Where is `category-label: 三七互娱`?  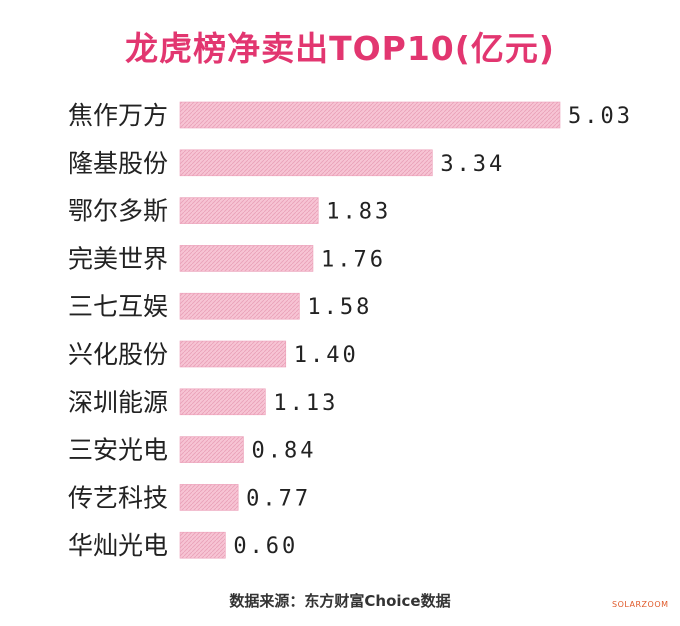 category-label: 三七互娱 is located at coordinates (118, 306).